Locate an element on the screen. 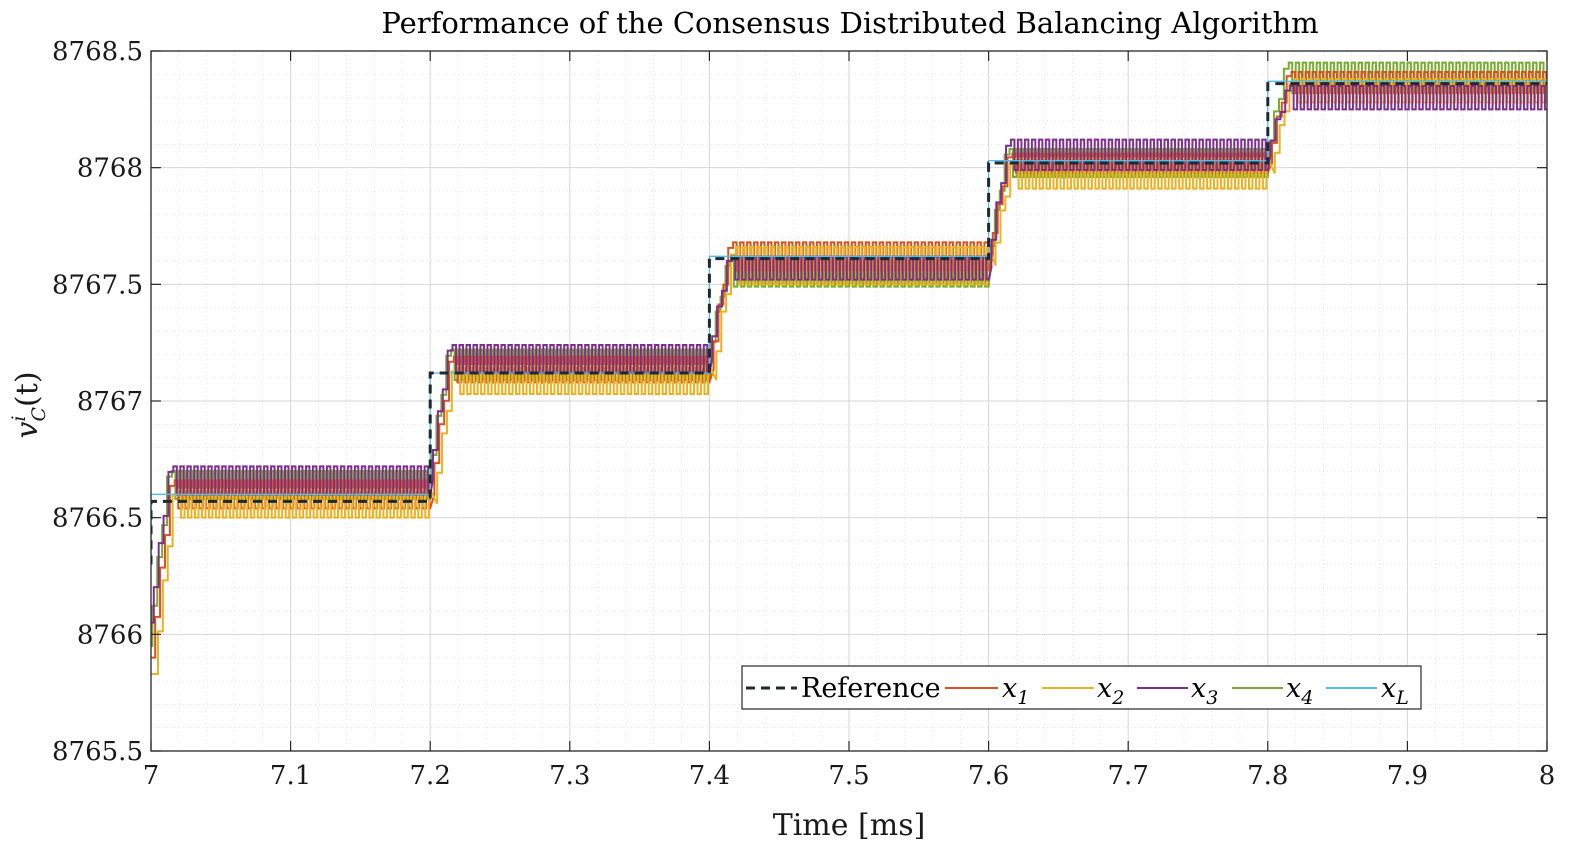  x-tick-label: 7.6 is located at coordinates (988, 776).